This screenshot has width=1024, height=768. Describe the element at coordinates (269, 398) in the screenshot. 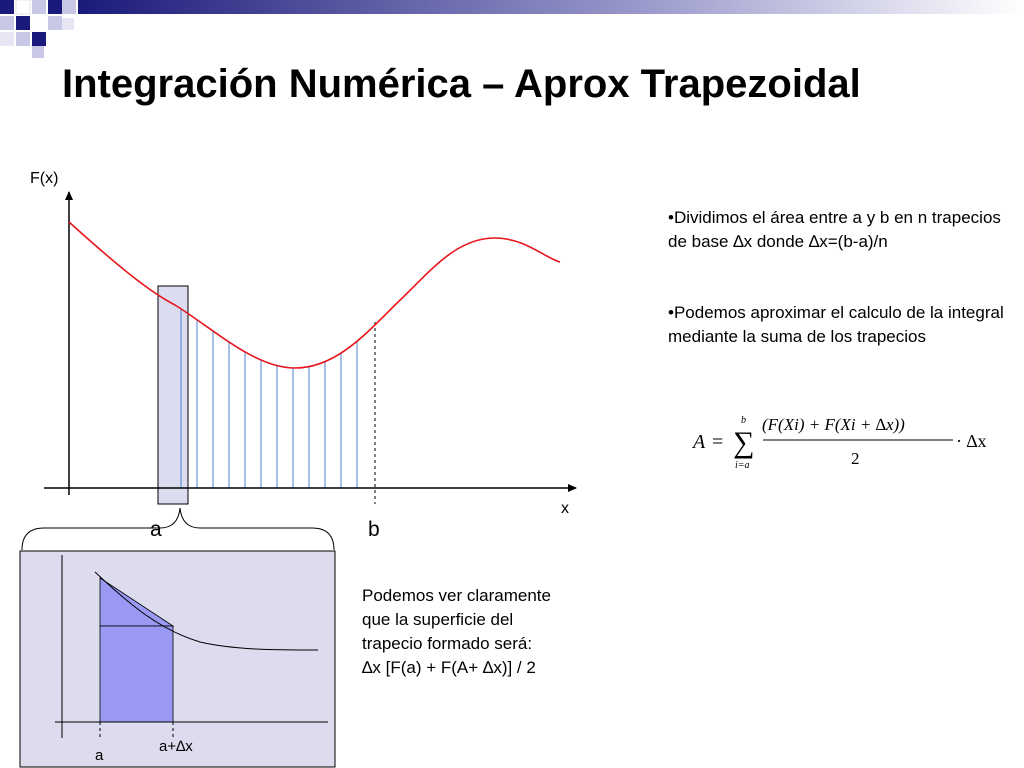

I see `trapezoid-strip-lines` at that location.